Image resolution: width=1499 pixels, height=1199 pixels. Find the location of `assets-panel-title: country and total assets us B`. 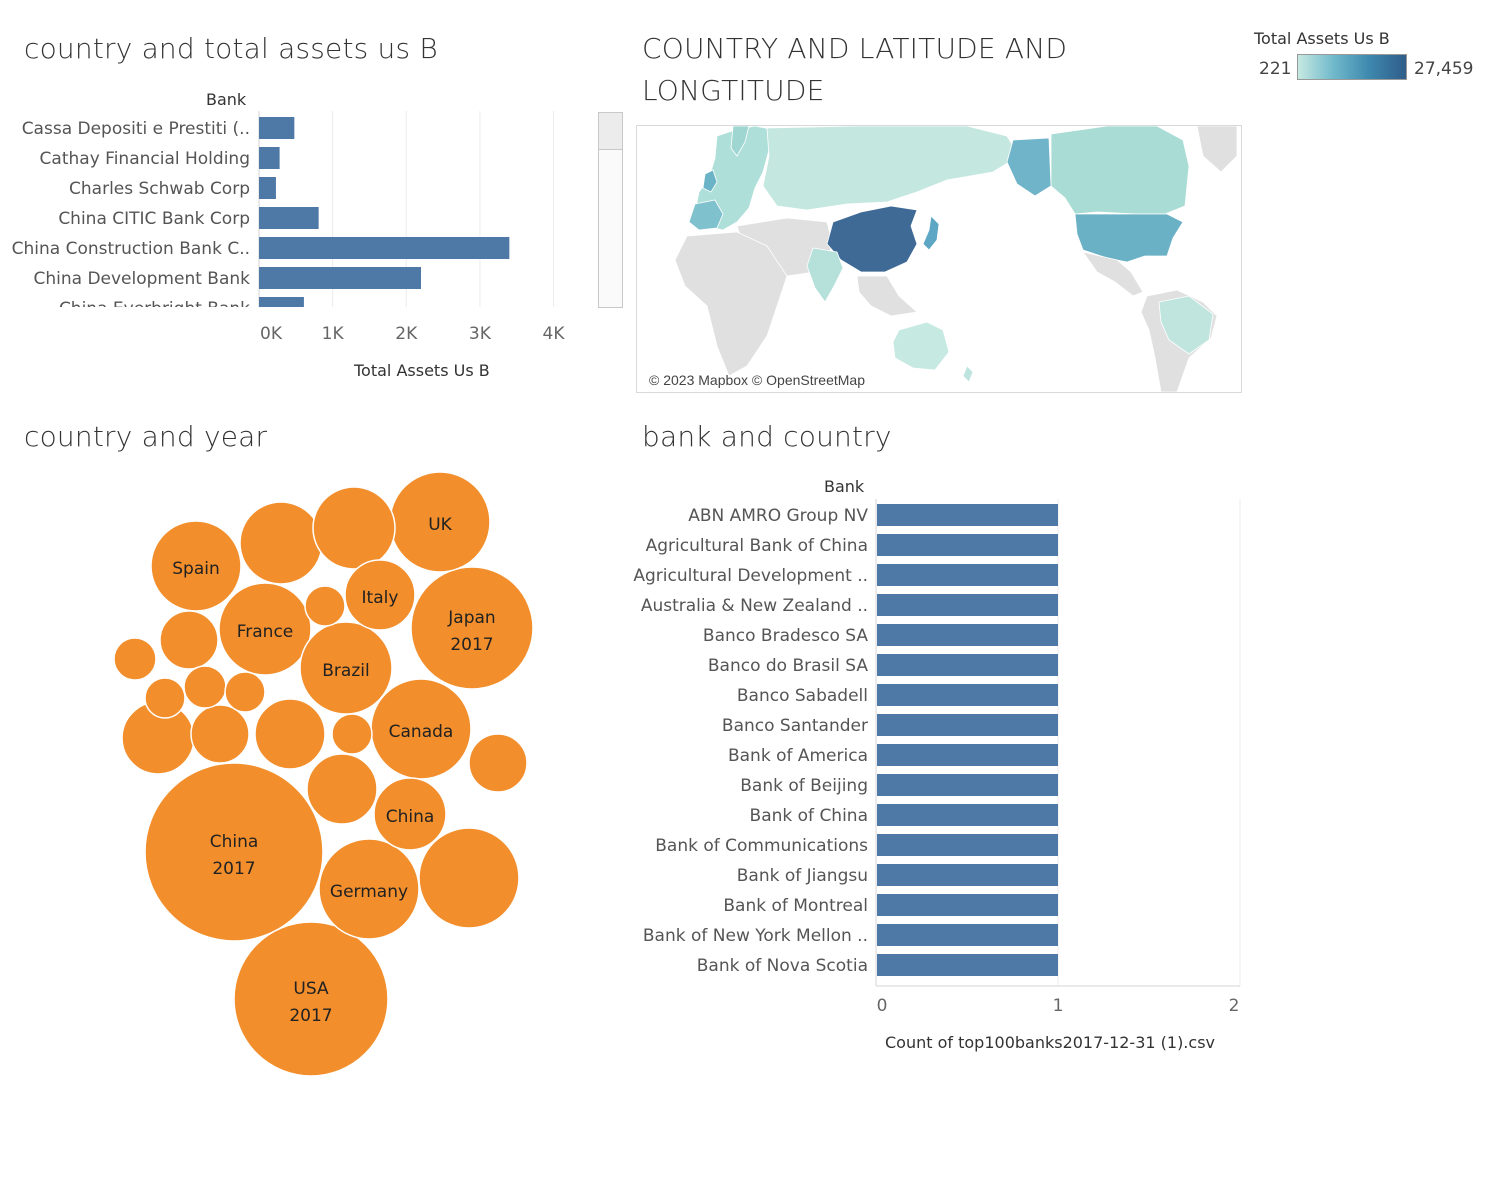

assets-panel-title: country and total assets us B is located at coordinates (231, 48).